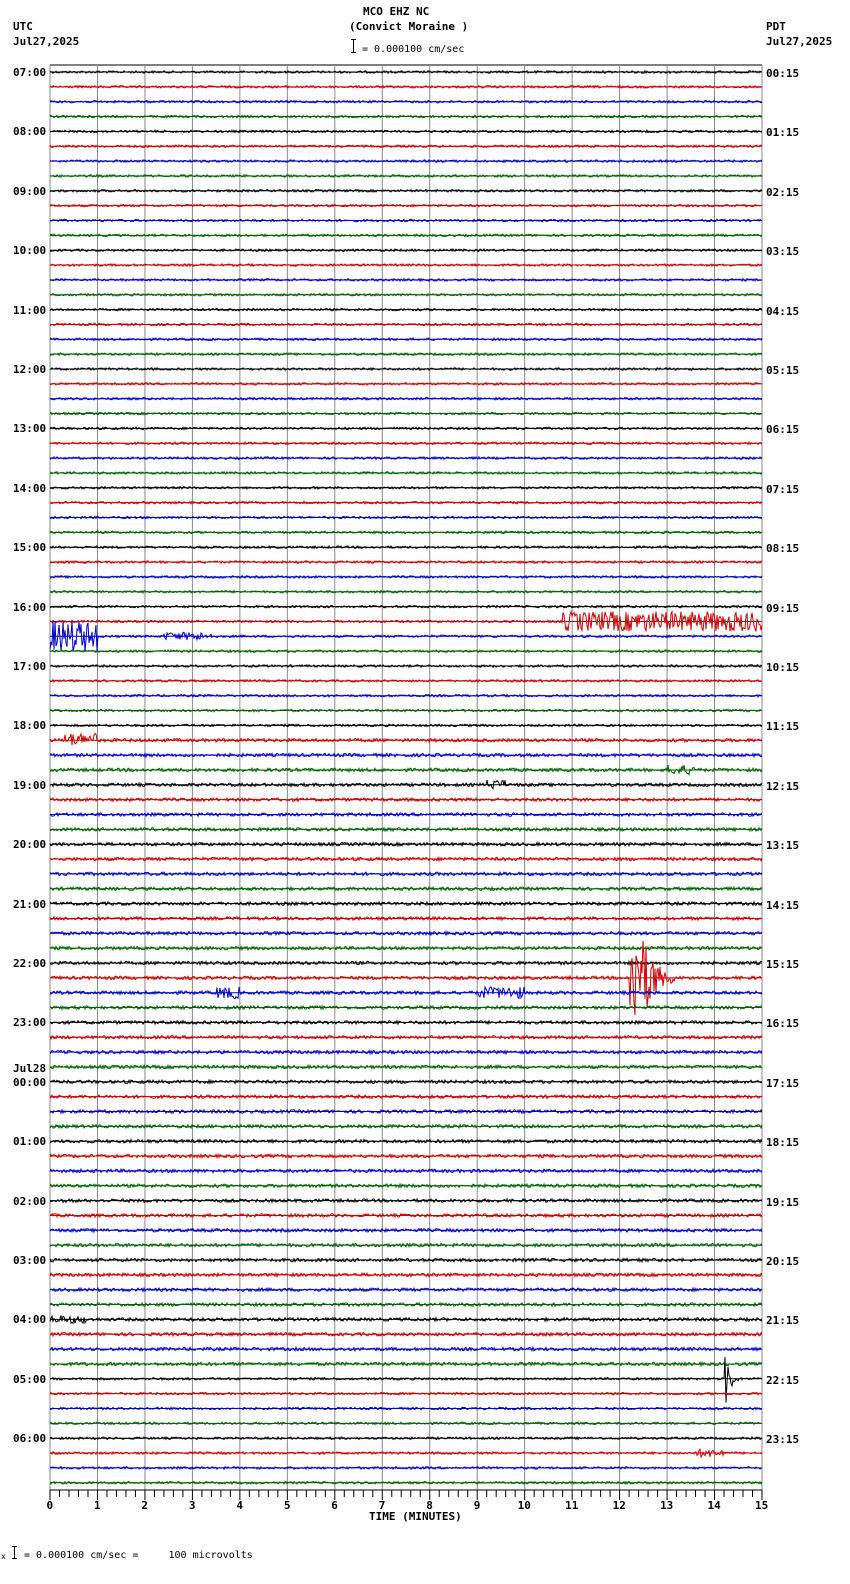 The height and width of the screenshot is (1584, 850). What do you see at coordinates (30, 1082) in the screenshot?
I see `utc-hour-label: 00:00` at bounding box center [30, 1082].